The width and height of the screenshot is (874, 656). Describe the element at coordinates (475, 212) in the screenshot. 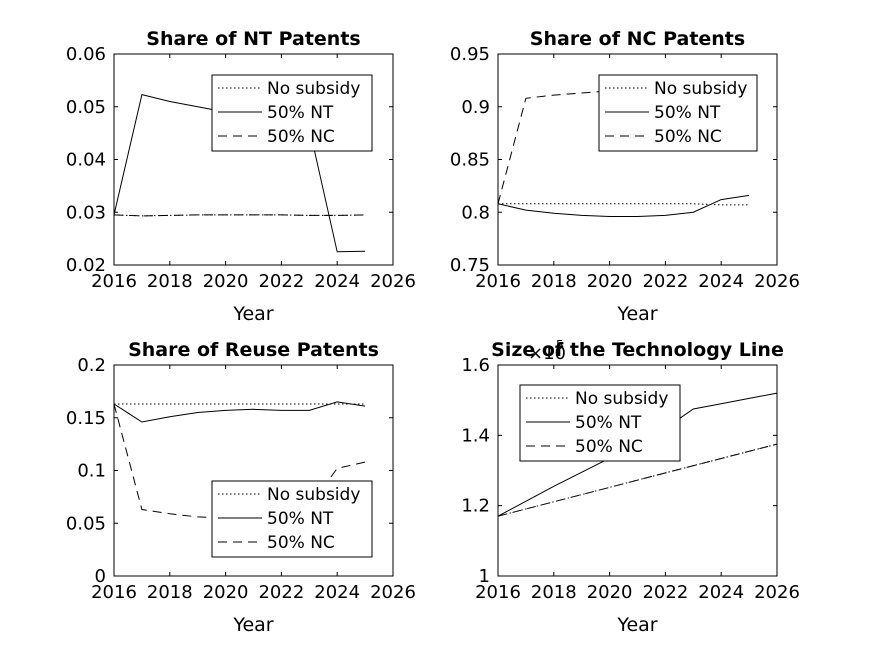

I see `y-tick-label: 0.8` at that location.